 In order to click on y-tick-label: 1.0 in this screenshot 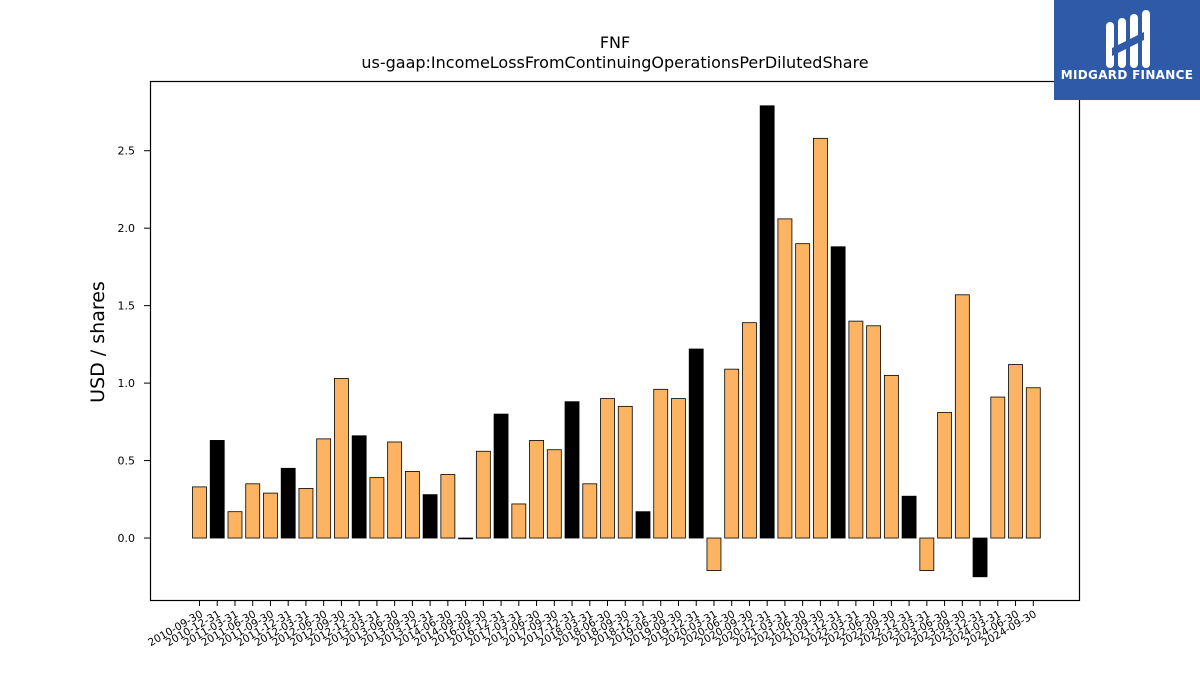, I will do `click(127, 383)`.